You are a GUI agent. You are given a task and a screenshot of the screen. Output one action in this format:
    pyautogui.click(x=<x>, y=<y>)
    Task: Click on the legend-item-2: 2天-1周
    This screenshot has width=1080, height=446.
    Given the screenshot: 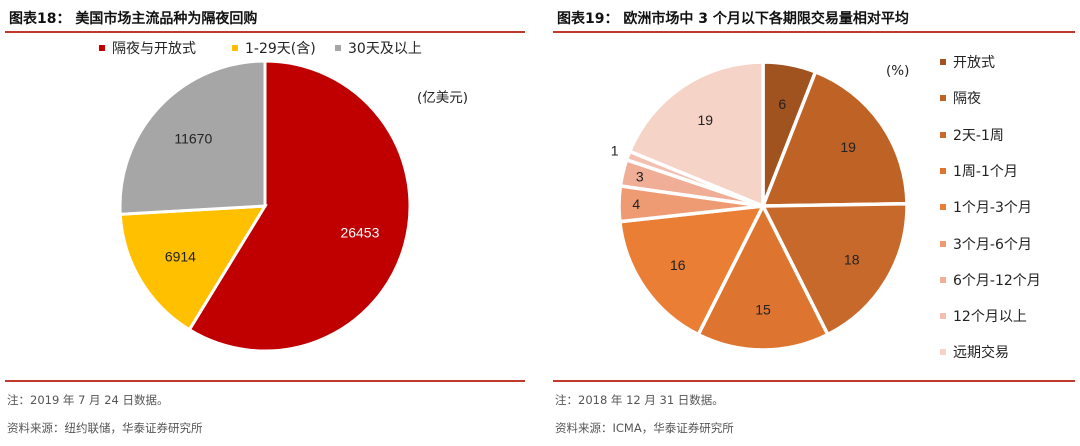 What is the action you would take?
    pyautogui.click(x=972, y=135)
    